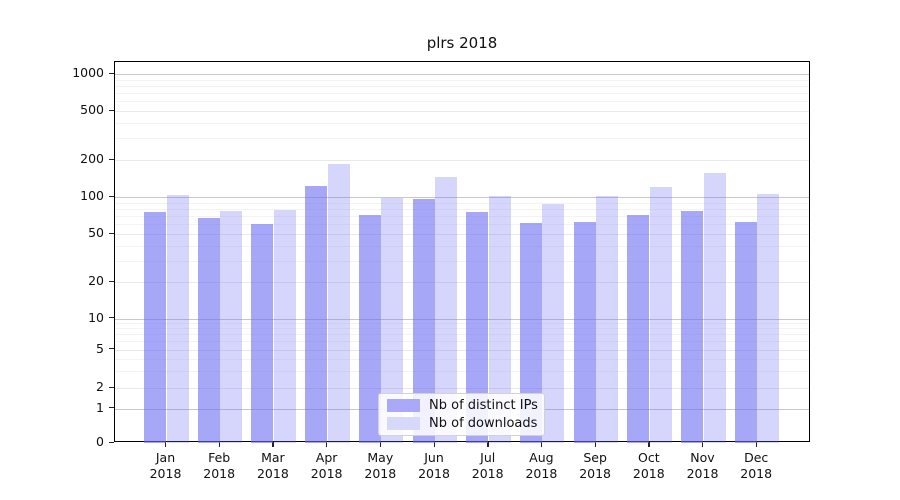 The width and height of the screenshot is (900, 500). Describe the element at coordinates (88, 72) in the screenshot. I see `y-tick-label: 1000` at that location.